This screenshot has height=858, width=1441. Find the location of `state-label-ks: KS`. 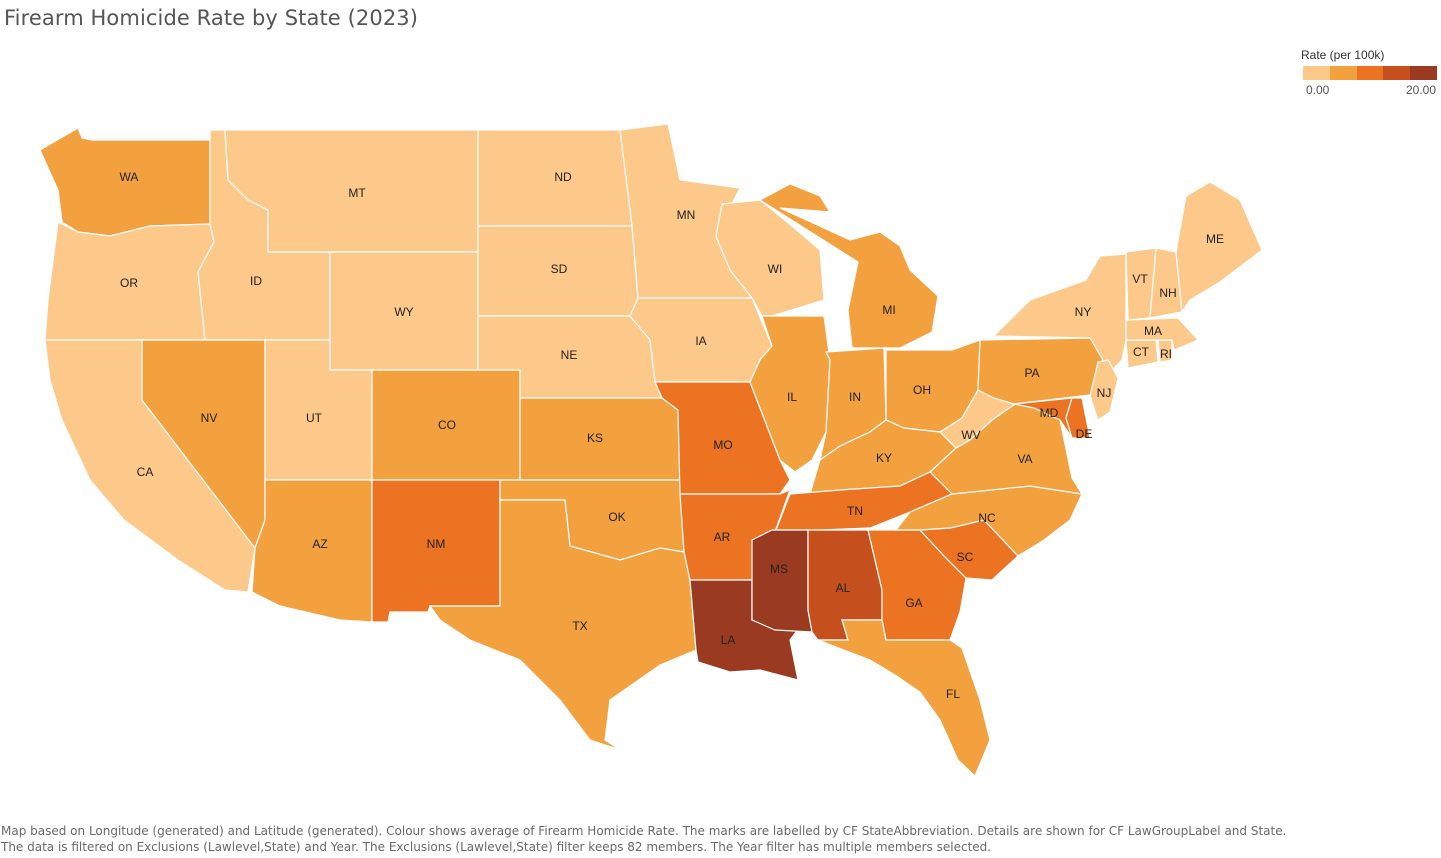

state-label-ks: KS is located at coordinates (595, 438).